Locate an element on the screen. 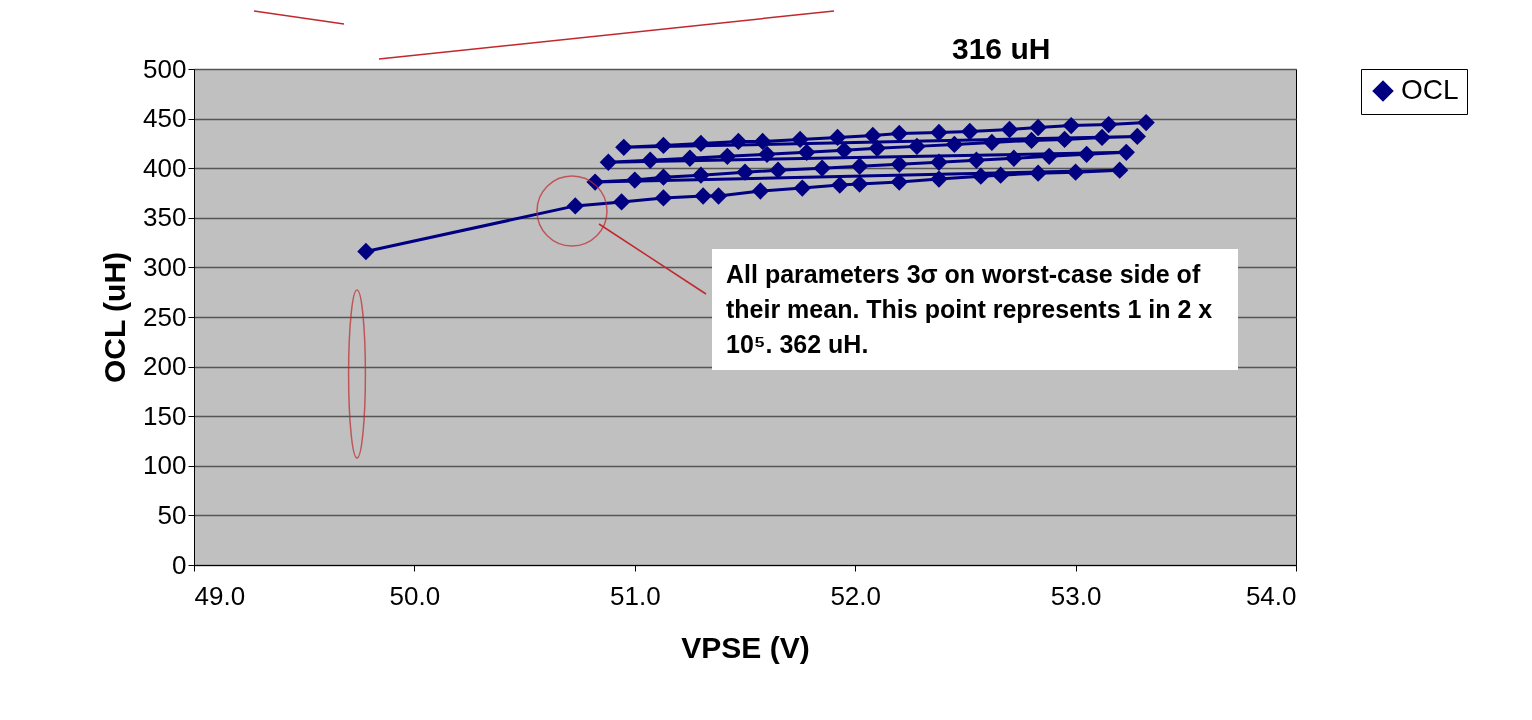 This screenshot has height=720, width=1532. x-tick-label: 53.0 is located at coordinates (1076, 595).